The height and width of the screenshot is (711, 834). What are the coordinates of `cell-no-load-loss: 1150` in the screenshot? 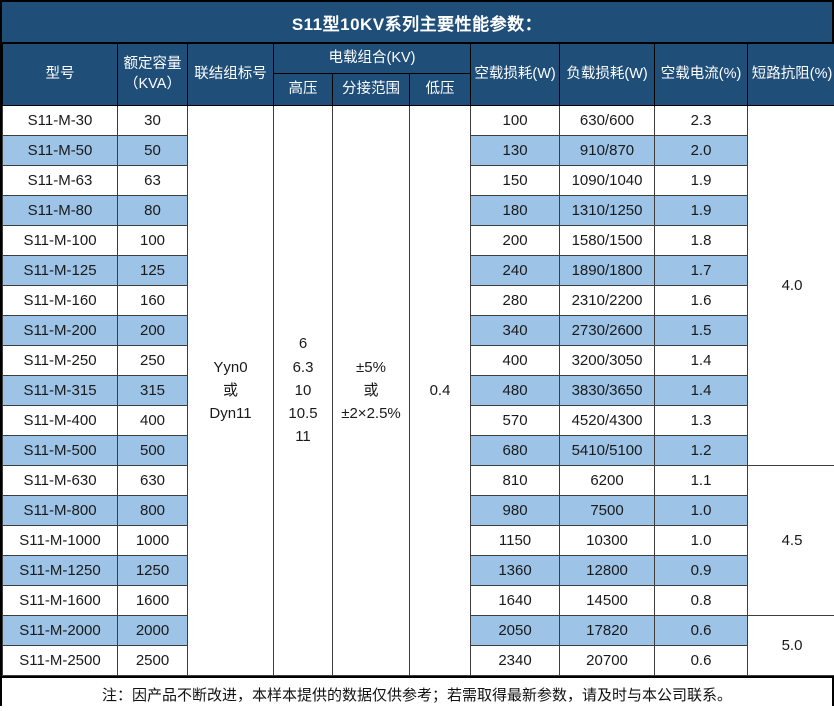 It's located at (515, 541).